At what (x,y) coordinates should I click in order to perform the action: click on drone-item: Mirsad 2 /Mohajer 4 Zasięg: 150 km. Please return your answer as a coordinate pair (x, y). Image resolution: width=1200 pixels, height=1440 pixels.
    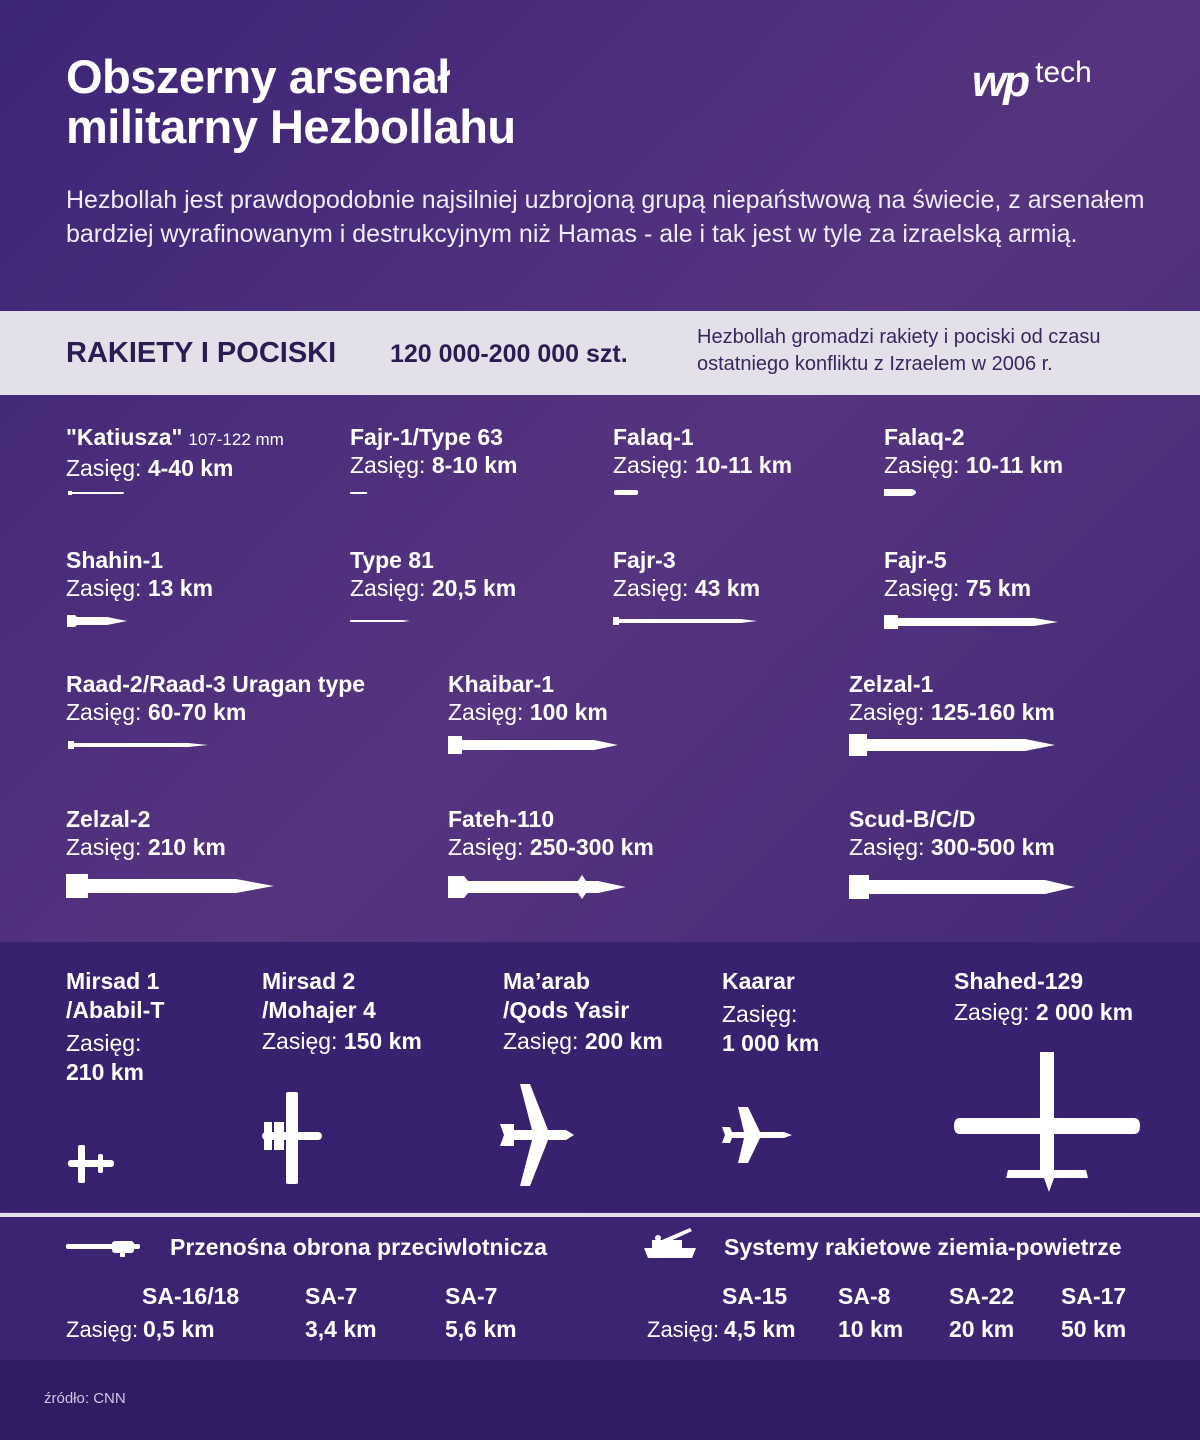
    Looking at the image, I should click on (342, 1011).